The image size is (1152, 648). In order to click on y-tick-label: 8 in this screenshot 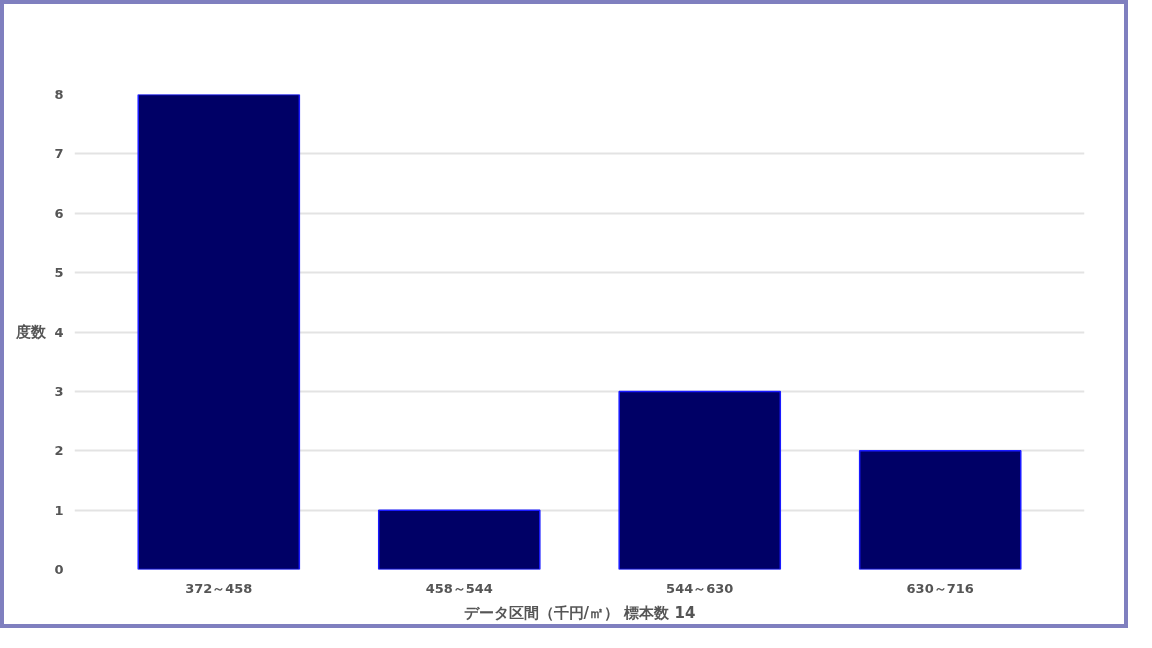, I will do `click(59, 94)`.